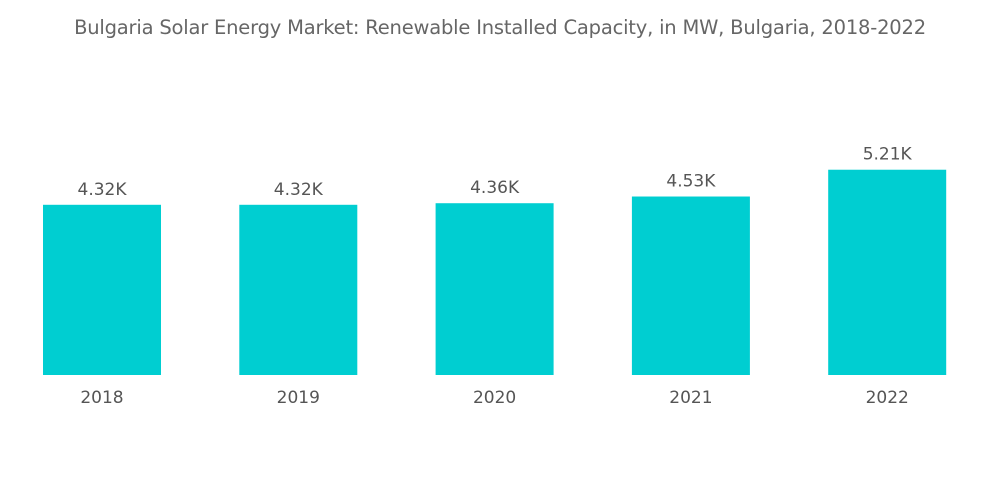  What do you see at coordinates (495, 172) in the screenshot?
I see `value-labels-group: 4.32K 4.32K 4.36K 4.53K 5.21K` at bounding box center [495, 172].